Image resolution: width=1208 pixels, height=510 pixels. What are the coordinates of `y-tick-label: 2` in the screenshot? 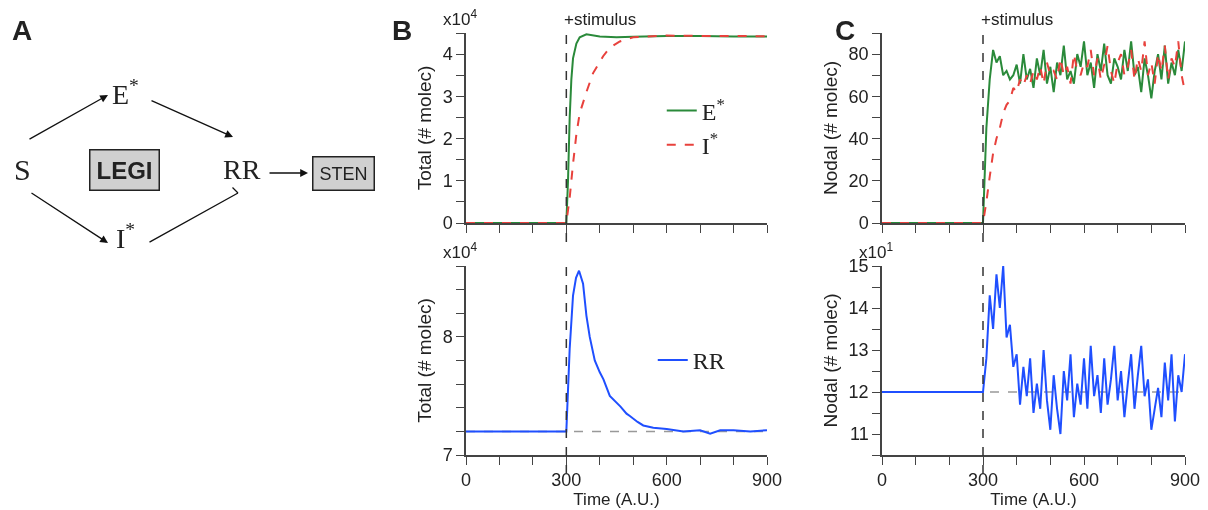 It's located at (447, 138).